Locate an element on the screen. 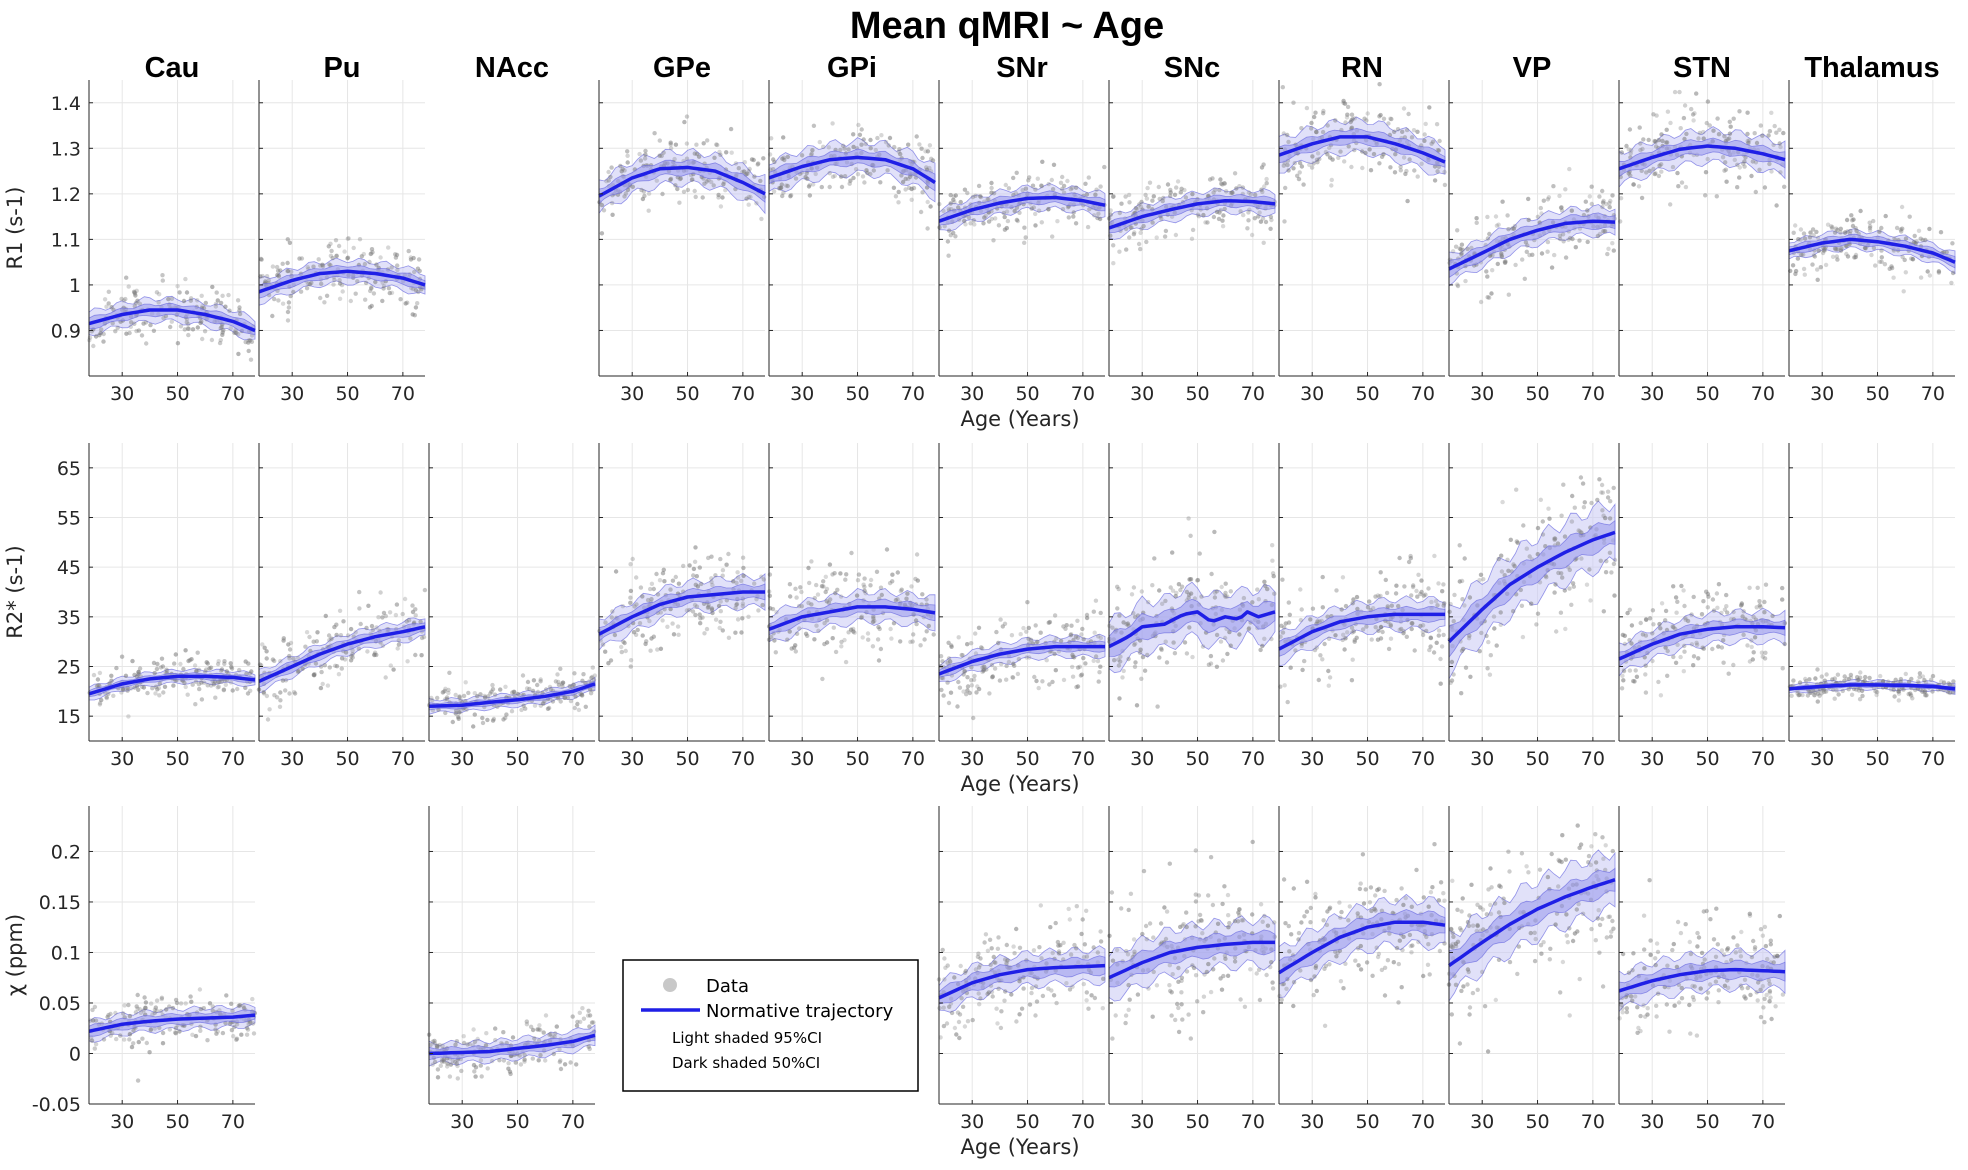  x-tick-label: 30 is located at coordinates (1142, 394).